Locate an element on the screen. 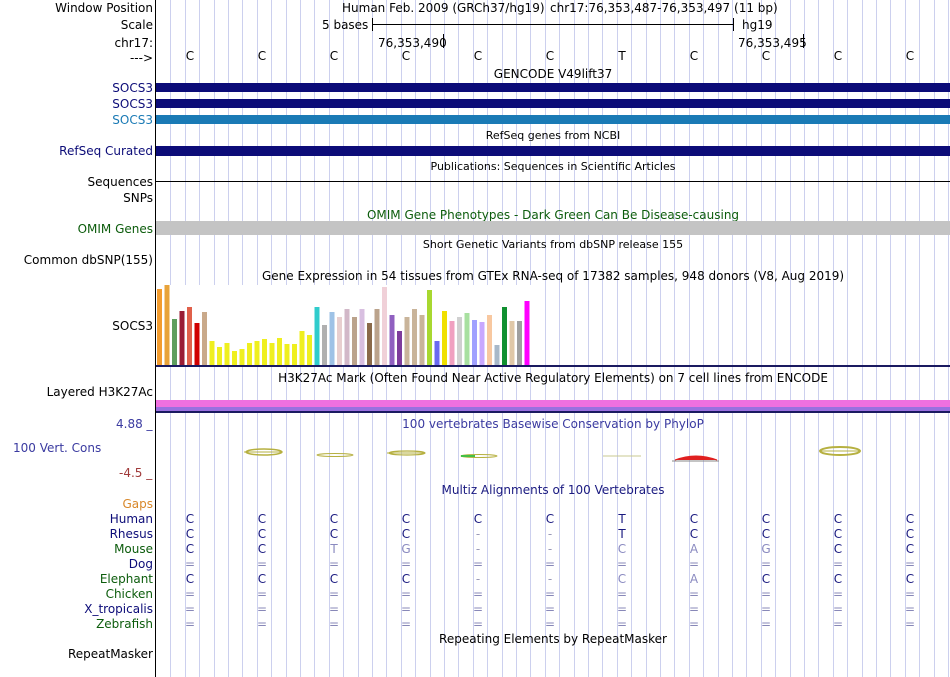 Image resolution: width=950 pixels, height=677 pixels. publications-label: Sequences is located at coordinates (120, 182).